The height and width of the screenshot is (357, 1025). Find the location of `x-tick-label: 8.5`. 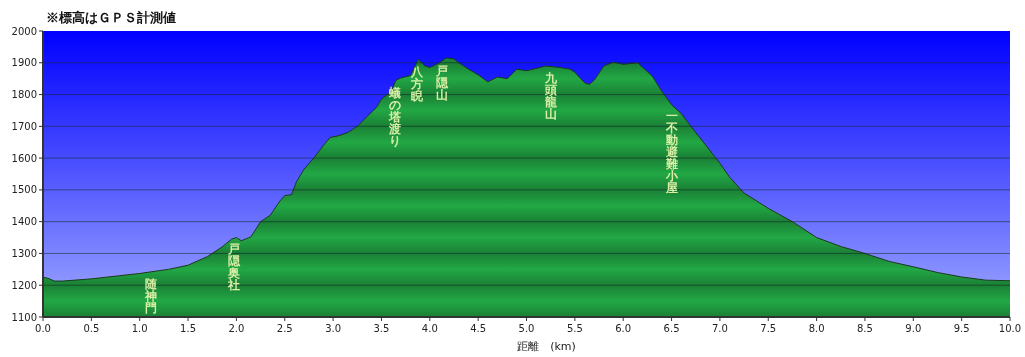

x-tick-label: 8.5 is located at coordinates (865, 328).